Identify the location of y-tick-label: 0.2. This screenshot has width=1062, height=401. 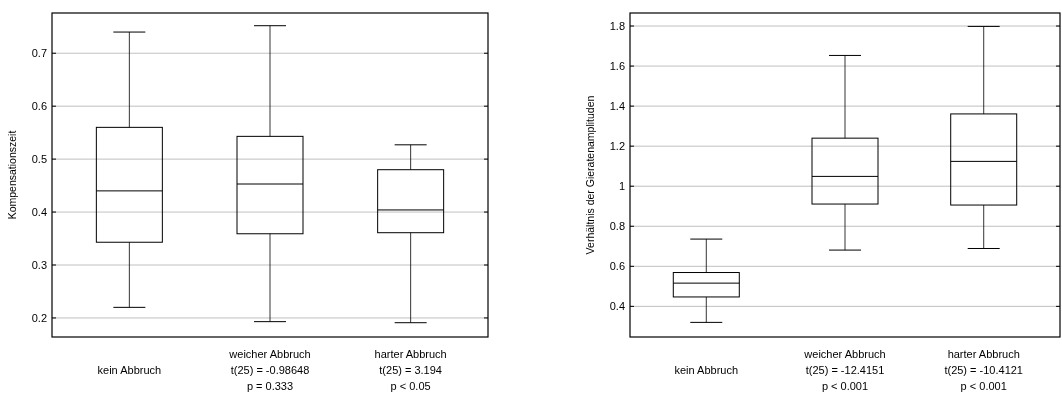
(39, 317).